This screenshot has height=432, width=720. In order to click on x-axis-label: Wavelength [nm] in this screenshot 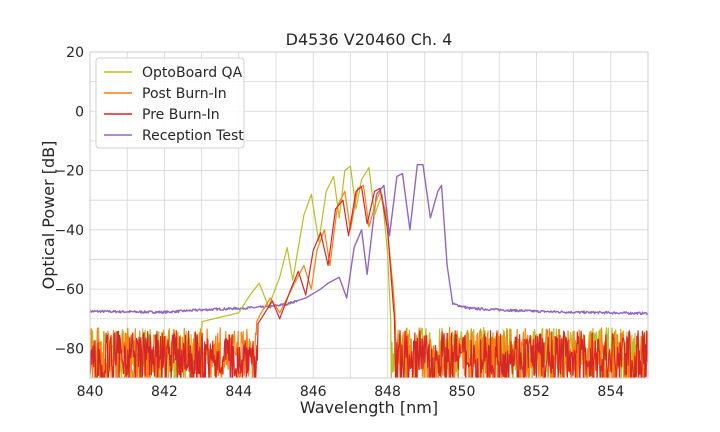, I will do `click(369, 407)`.